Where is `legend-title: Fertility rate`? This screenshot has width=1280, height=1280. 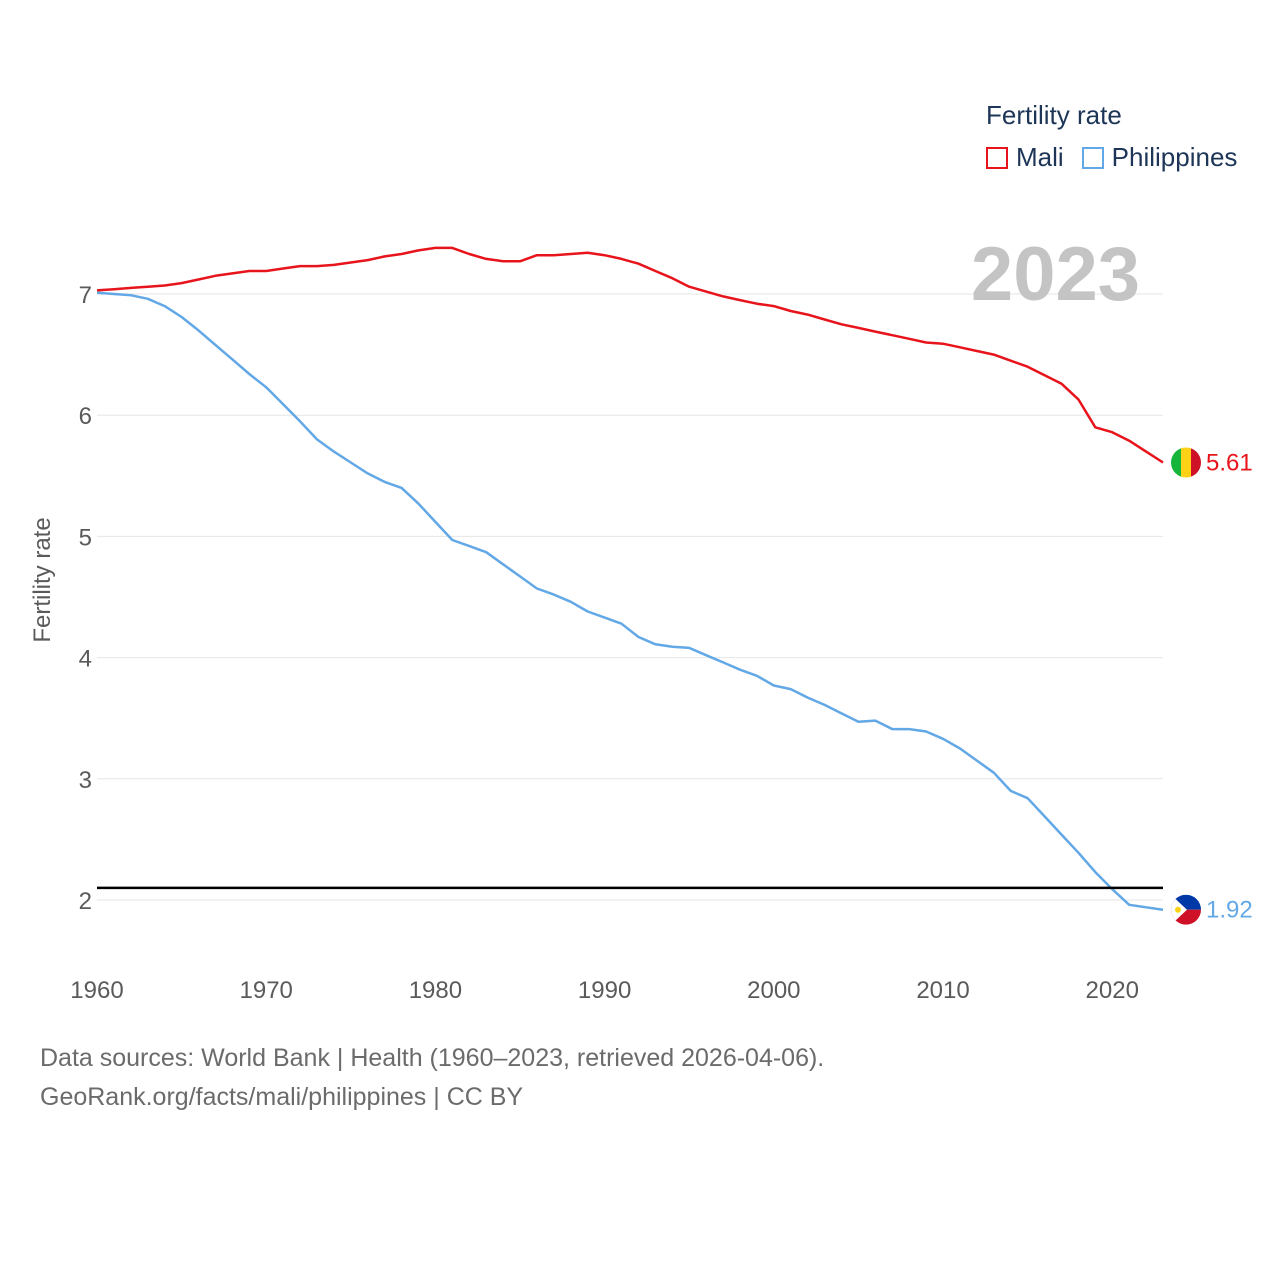 legend-title: Fertility rate is located at coordinates (1054, 115).